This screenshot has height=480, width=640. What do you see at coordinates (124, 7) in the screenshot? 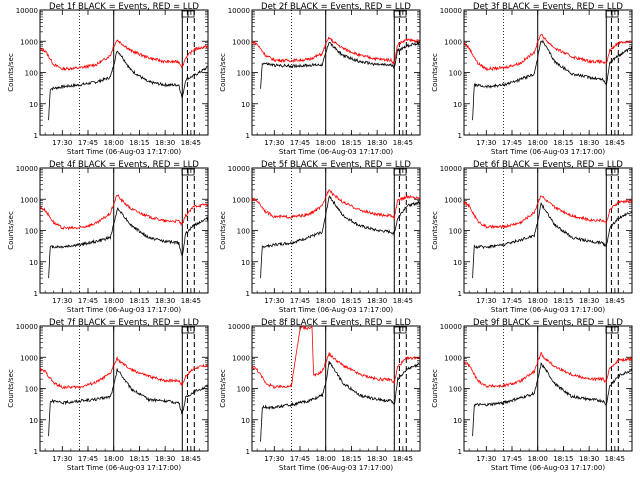
I see `panel-title: Det 1f BLACK = Events, RED = LLD` at bounding box center [124, 7].